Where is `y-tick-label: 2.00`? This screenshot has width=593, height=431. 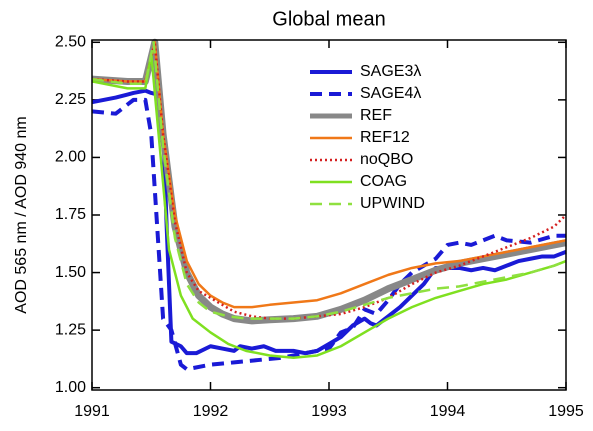
y-tick-label: 2.00 is located at coordinates (70, 157).